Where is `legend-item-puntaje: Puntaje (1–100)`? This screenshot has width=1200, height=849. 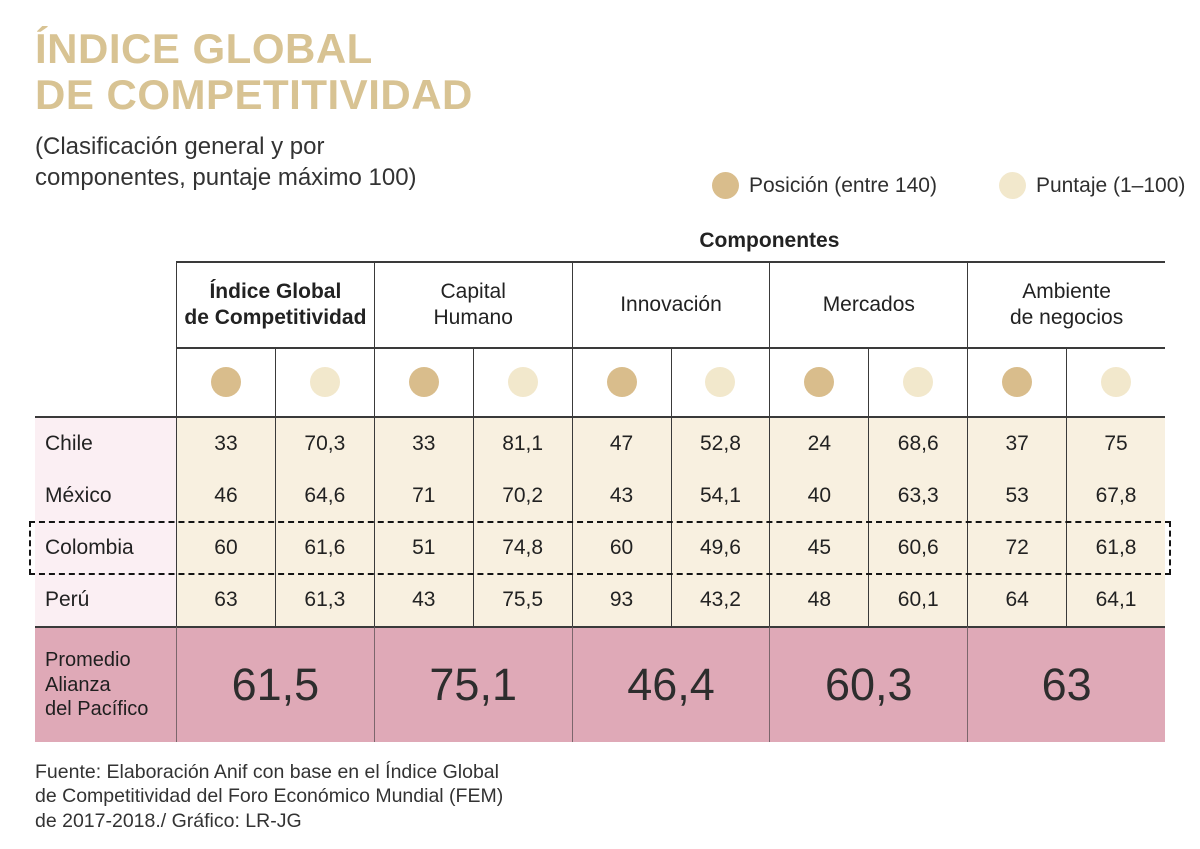
legend-item-puntaje: Puntaje (1–100) is located at coordinates (1092, 185).